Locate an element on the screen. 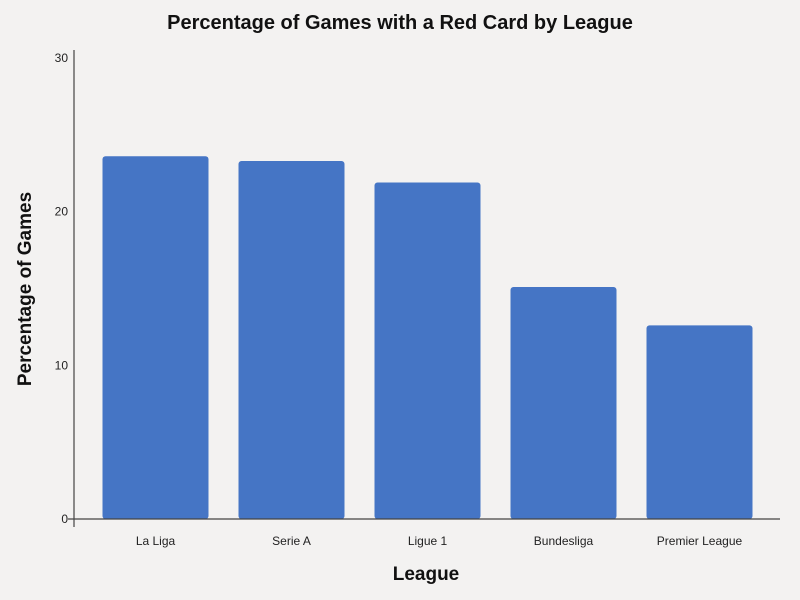 The image size is (800, 600). x-tick-label: Serie A is located at coordinates (291, 541).